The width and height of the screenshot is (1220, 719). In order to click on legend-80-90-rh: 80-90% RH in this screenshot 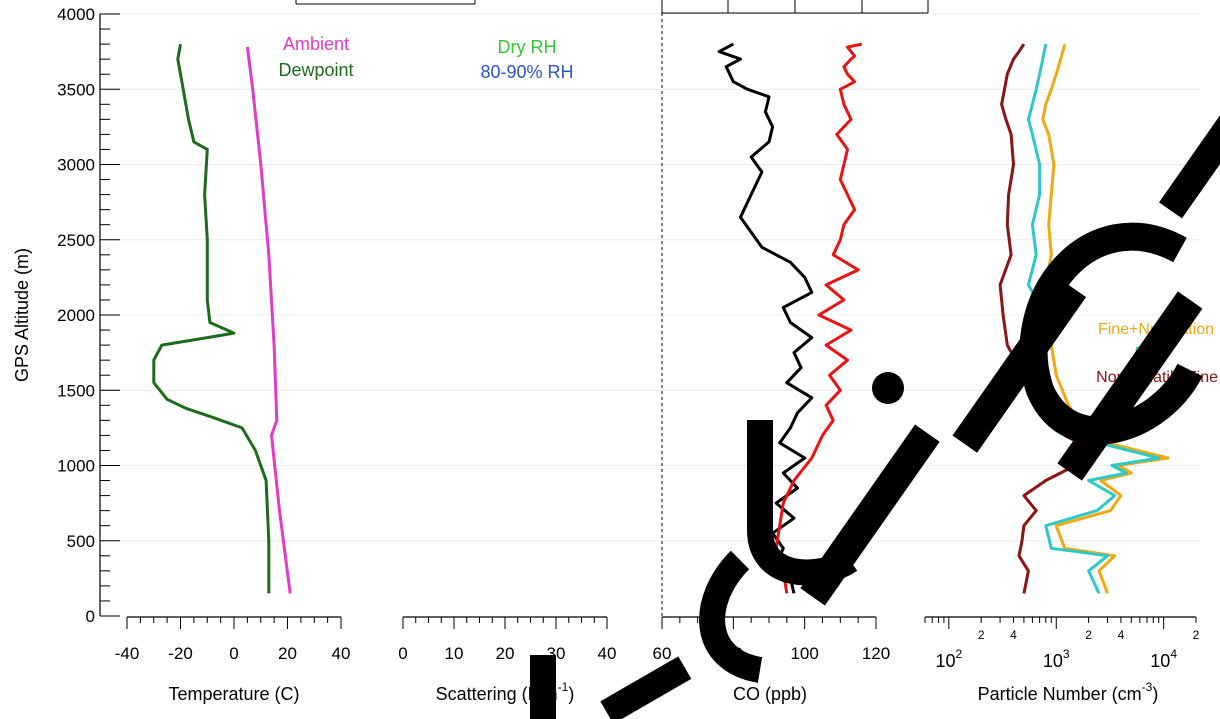, I will do `click(526, 72)`.